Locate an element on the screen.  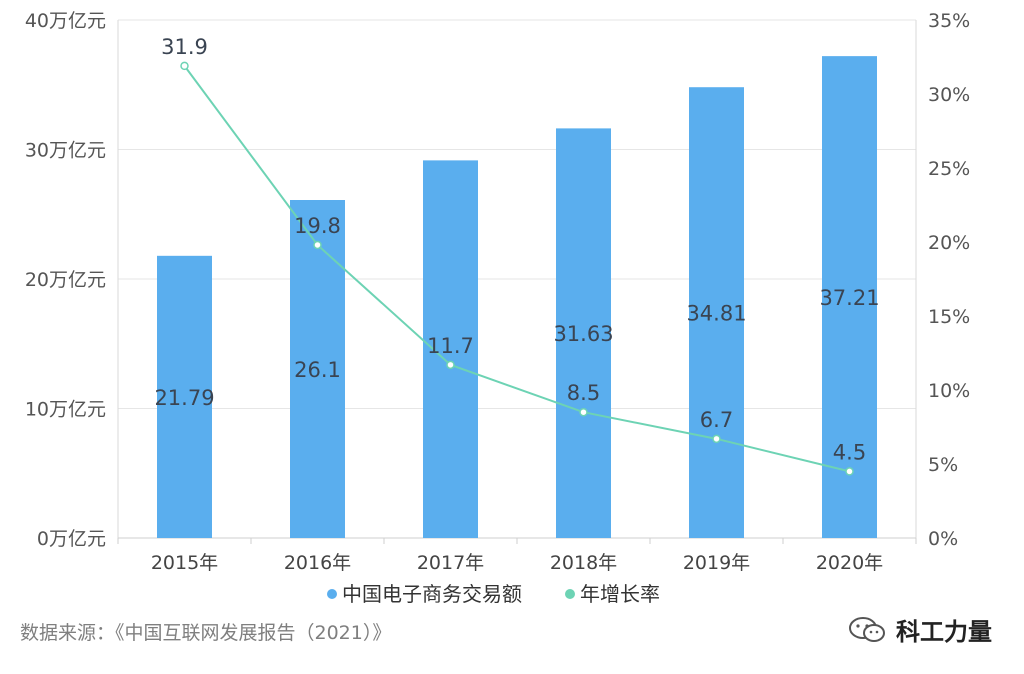
line-value-label: 4.5 is located at coordinates (849, 452).